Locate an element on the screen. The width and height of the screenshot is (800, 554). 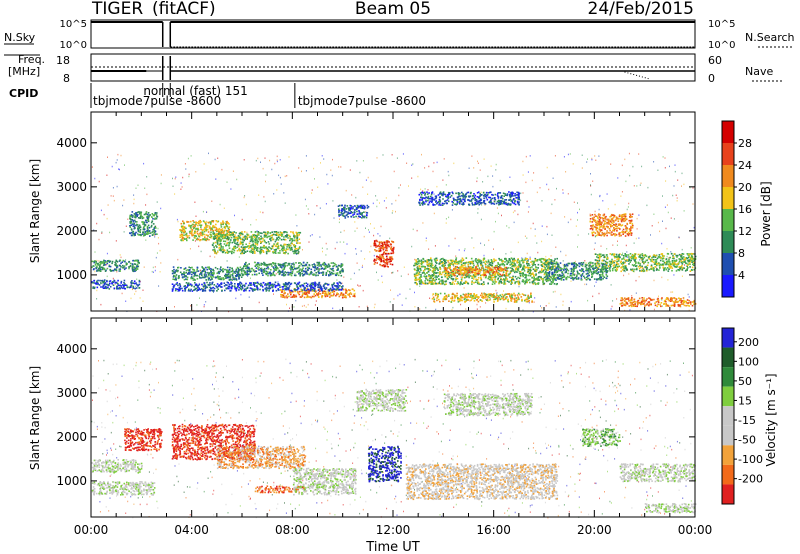
radar-name: TIGER is located at coordinates (117, 9).